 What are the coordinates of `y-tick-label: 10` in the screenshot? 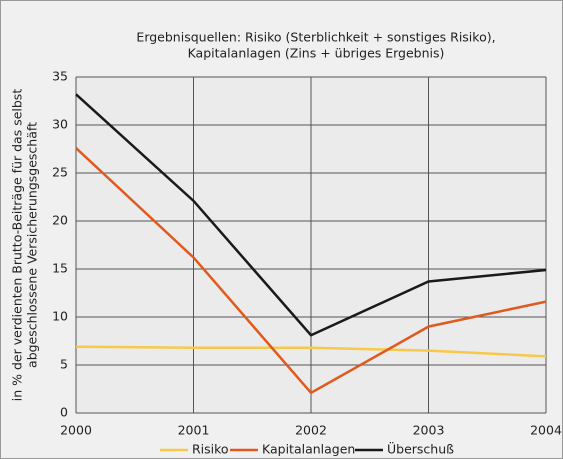 It's located at (60, 316).